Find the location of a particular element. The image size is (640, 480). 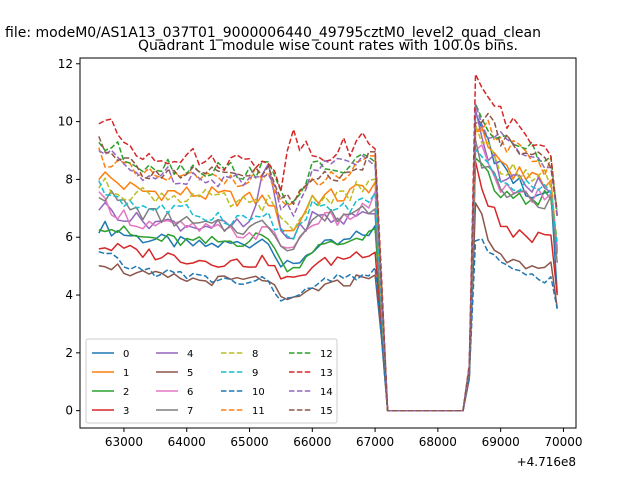

legend-label-2: 2 is located at coordinates (126, 392).